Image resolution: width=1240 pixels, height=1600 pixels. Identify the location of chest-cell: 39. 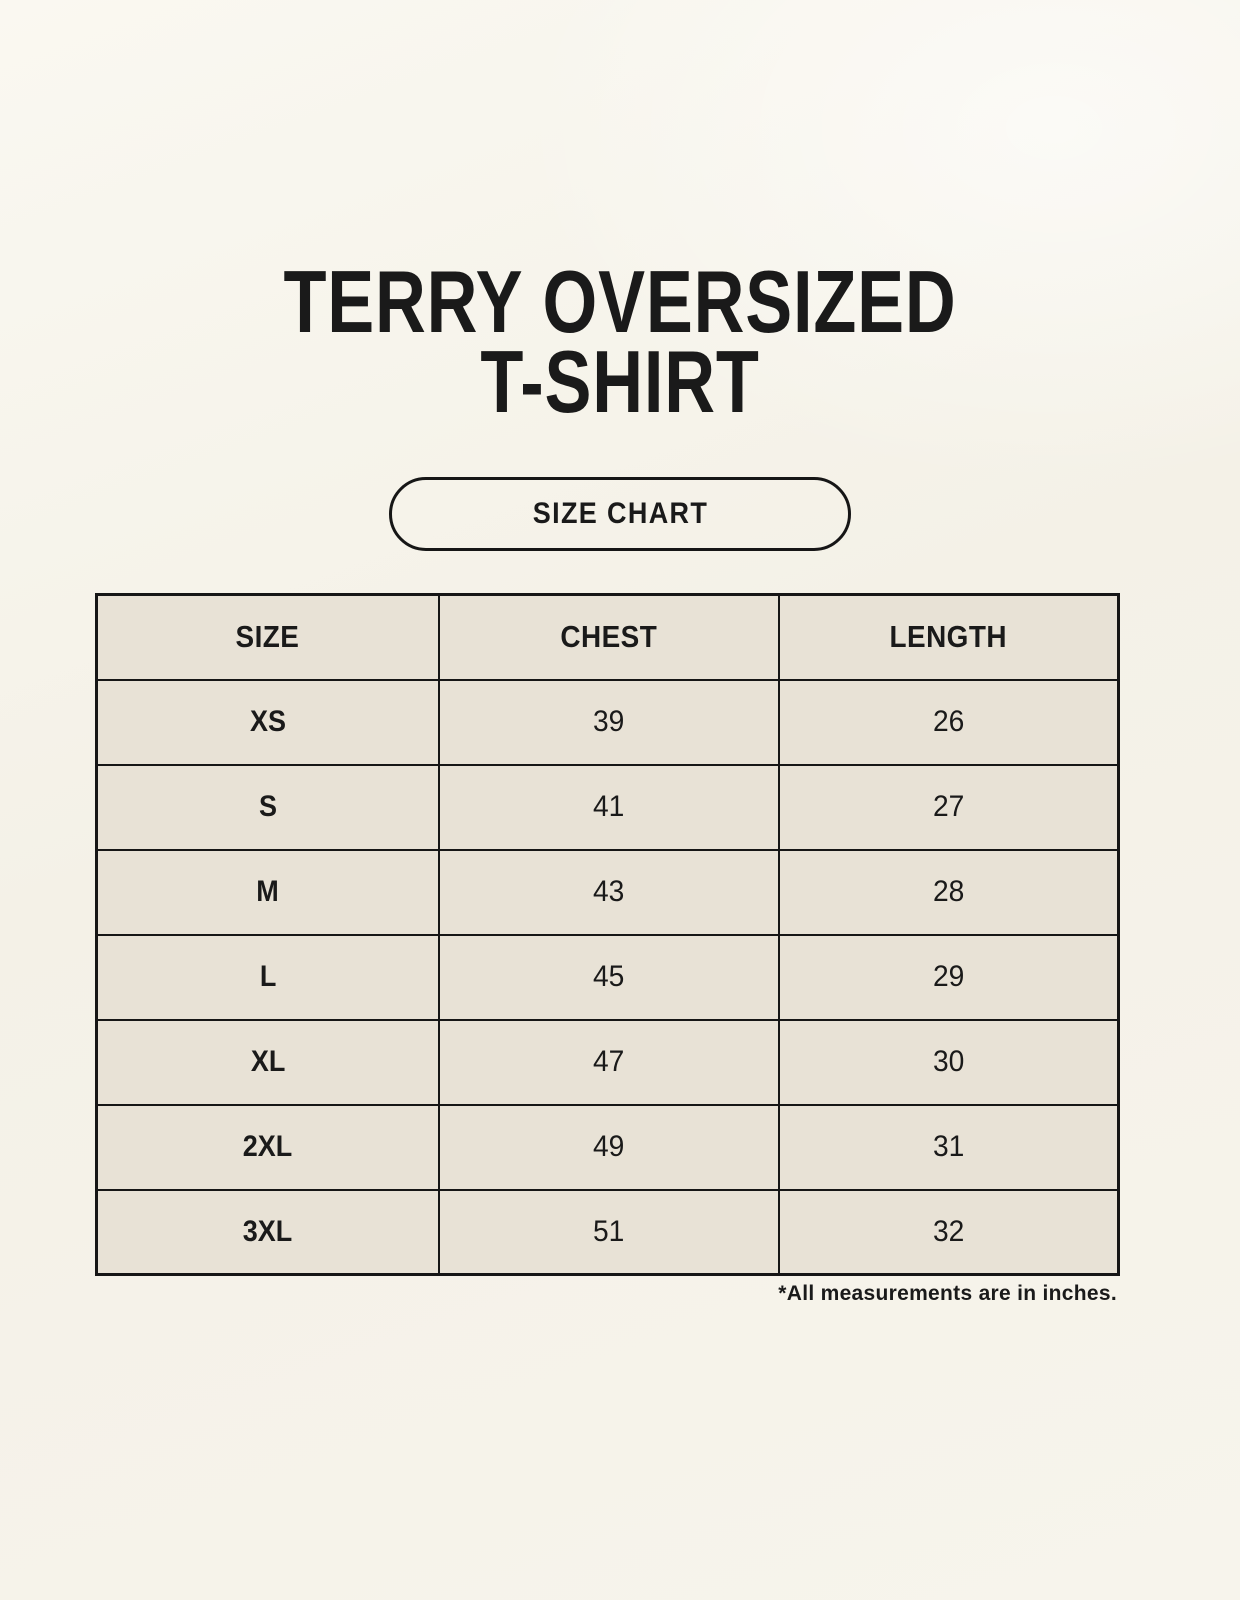
(608, 722).